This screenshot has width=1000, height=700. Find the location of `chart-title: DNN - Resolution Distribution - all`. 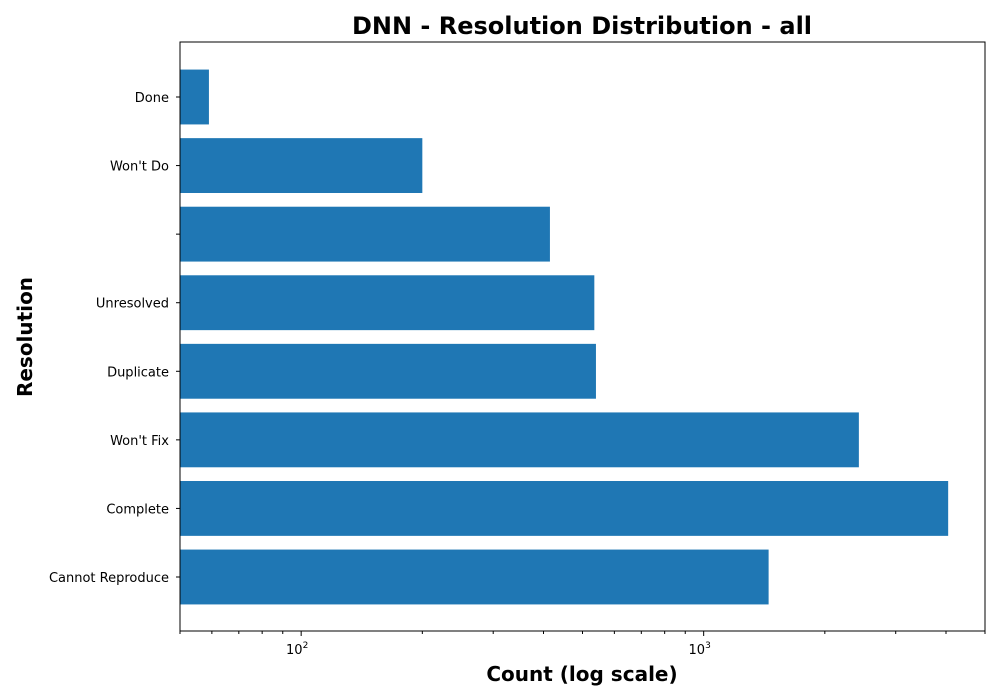

chart-title: DNN - Resolution Distribution - all is located at coordinates (582, 26).